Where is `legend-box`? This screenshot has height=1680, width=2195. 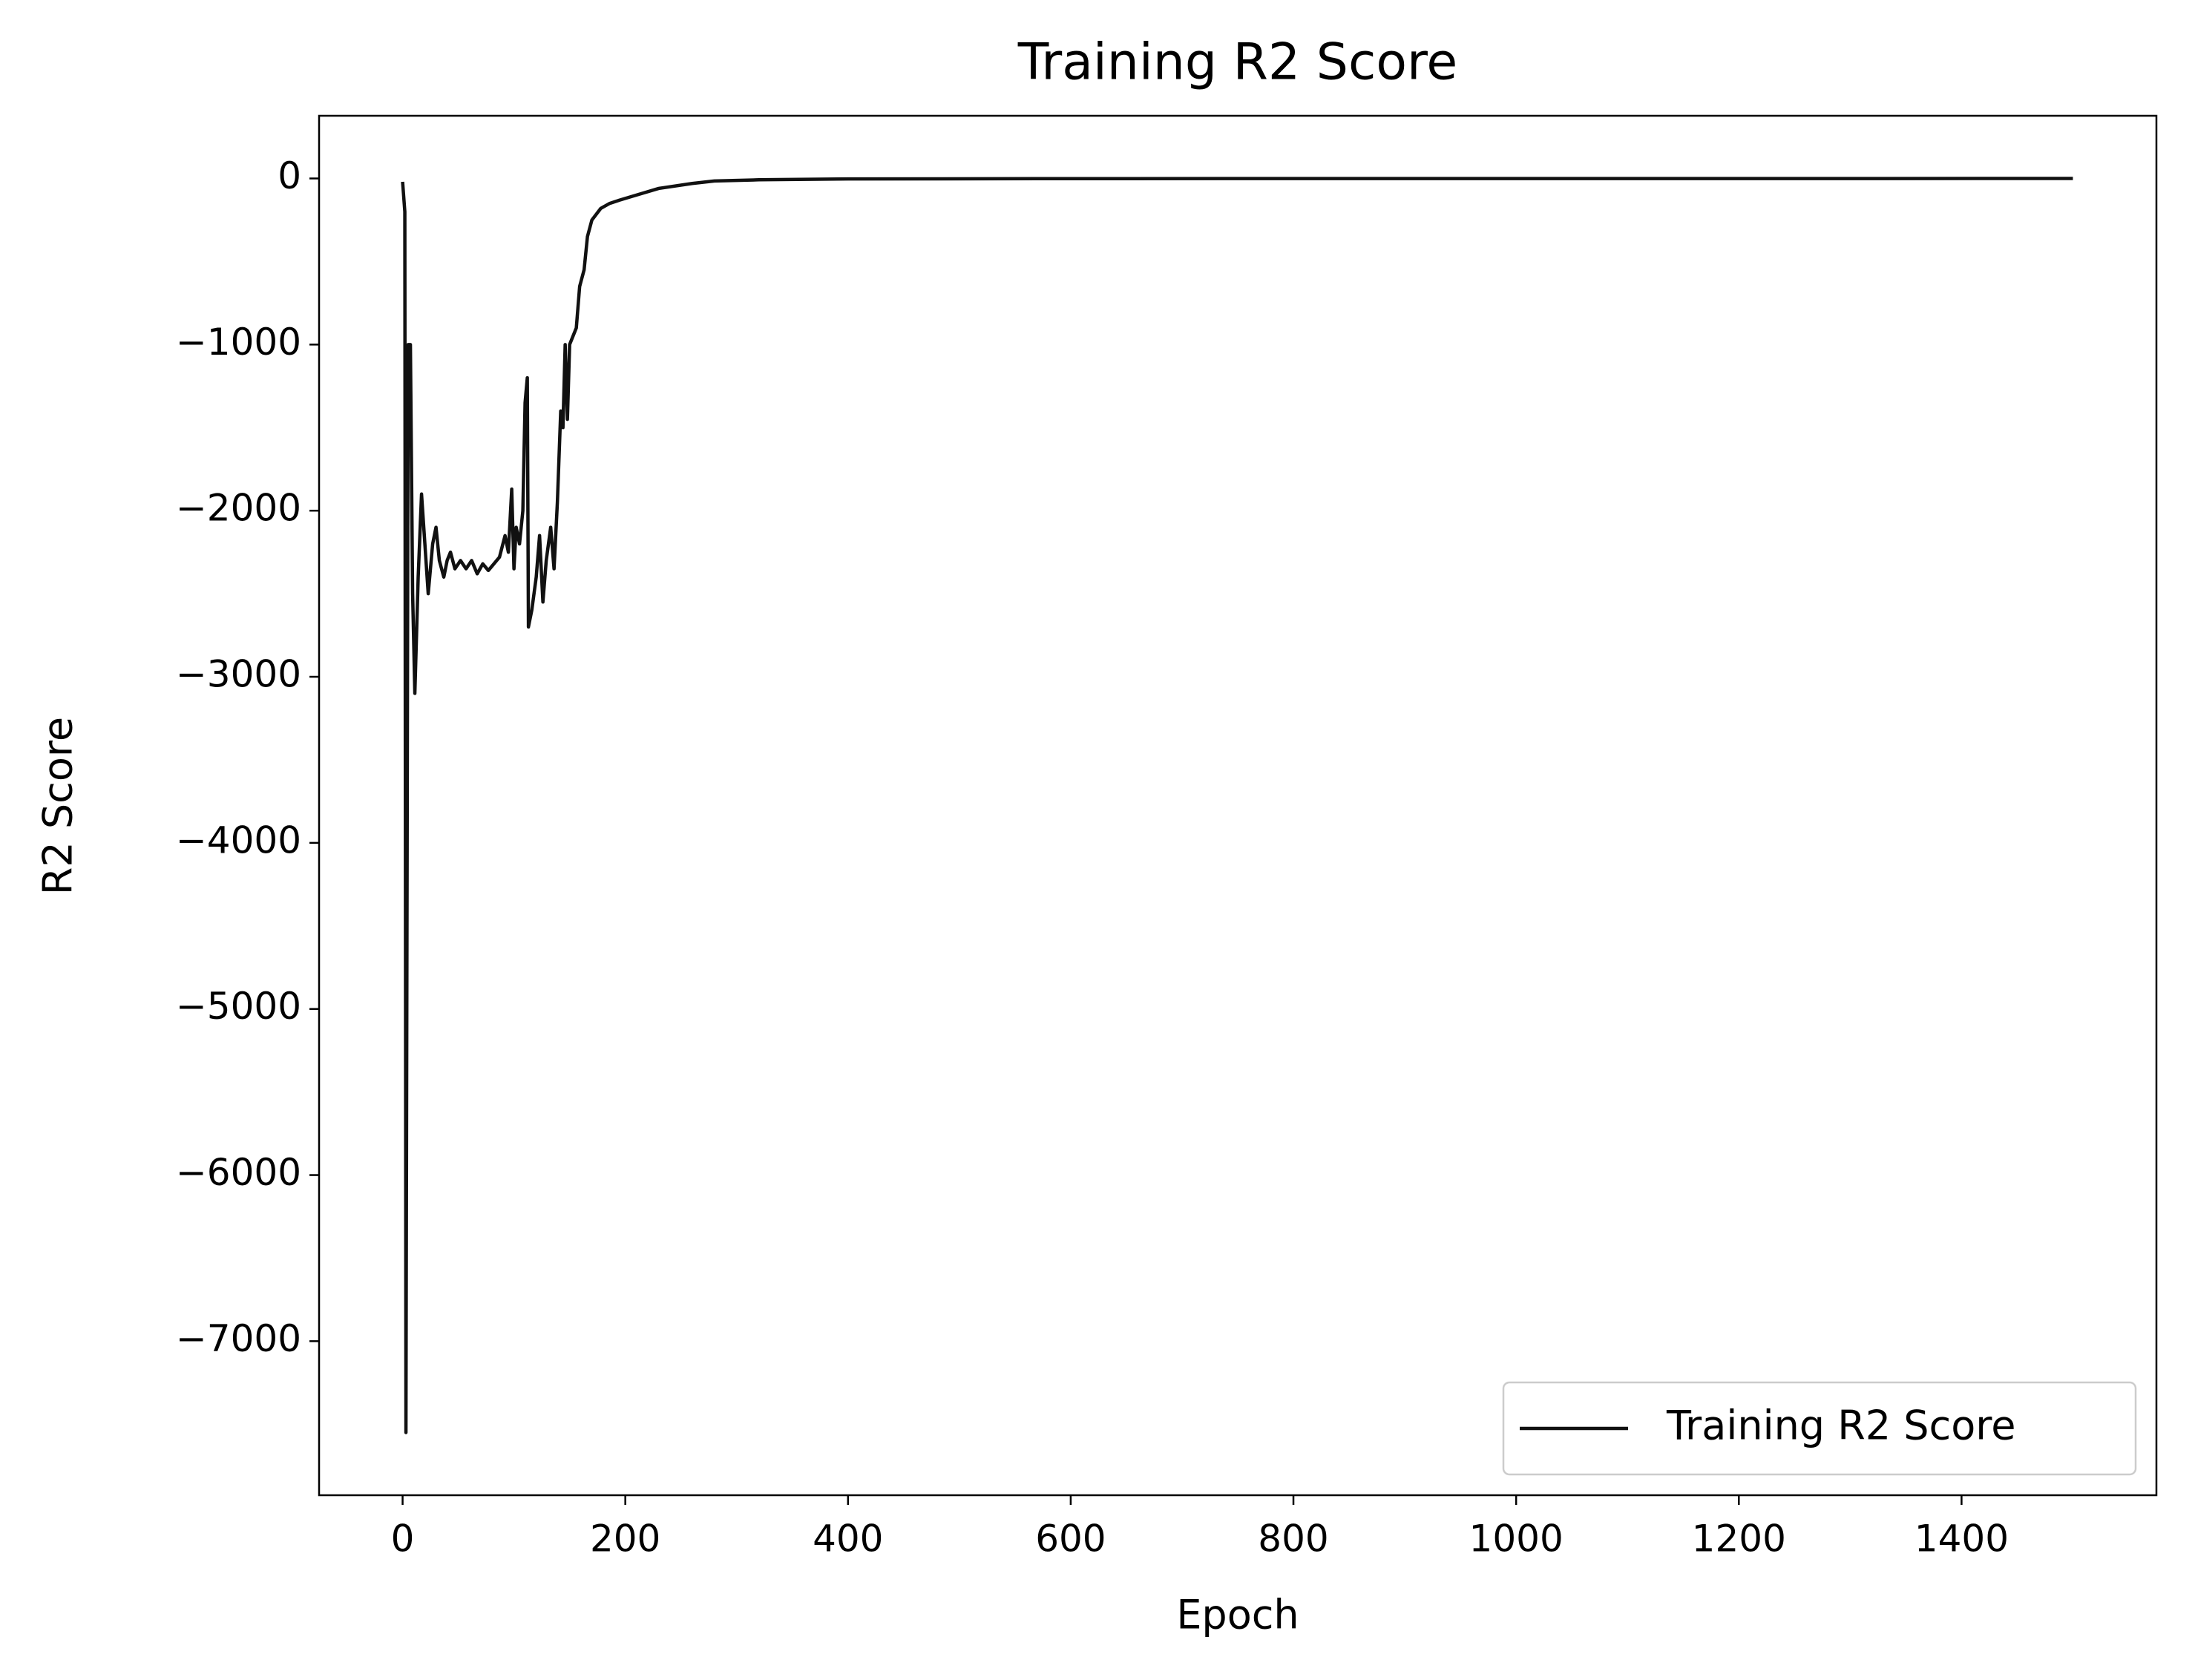
legend-box is located at coordinates (1820, 1429).